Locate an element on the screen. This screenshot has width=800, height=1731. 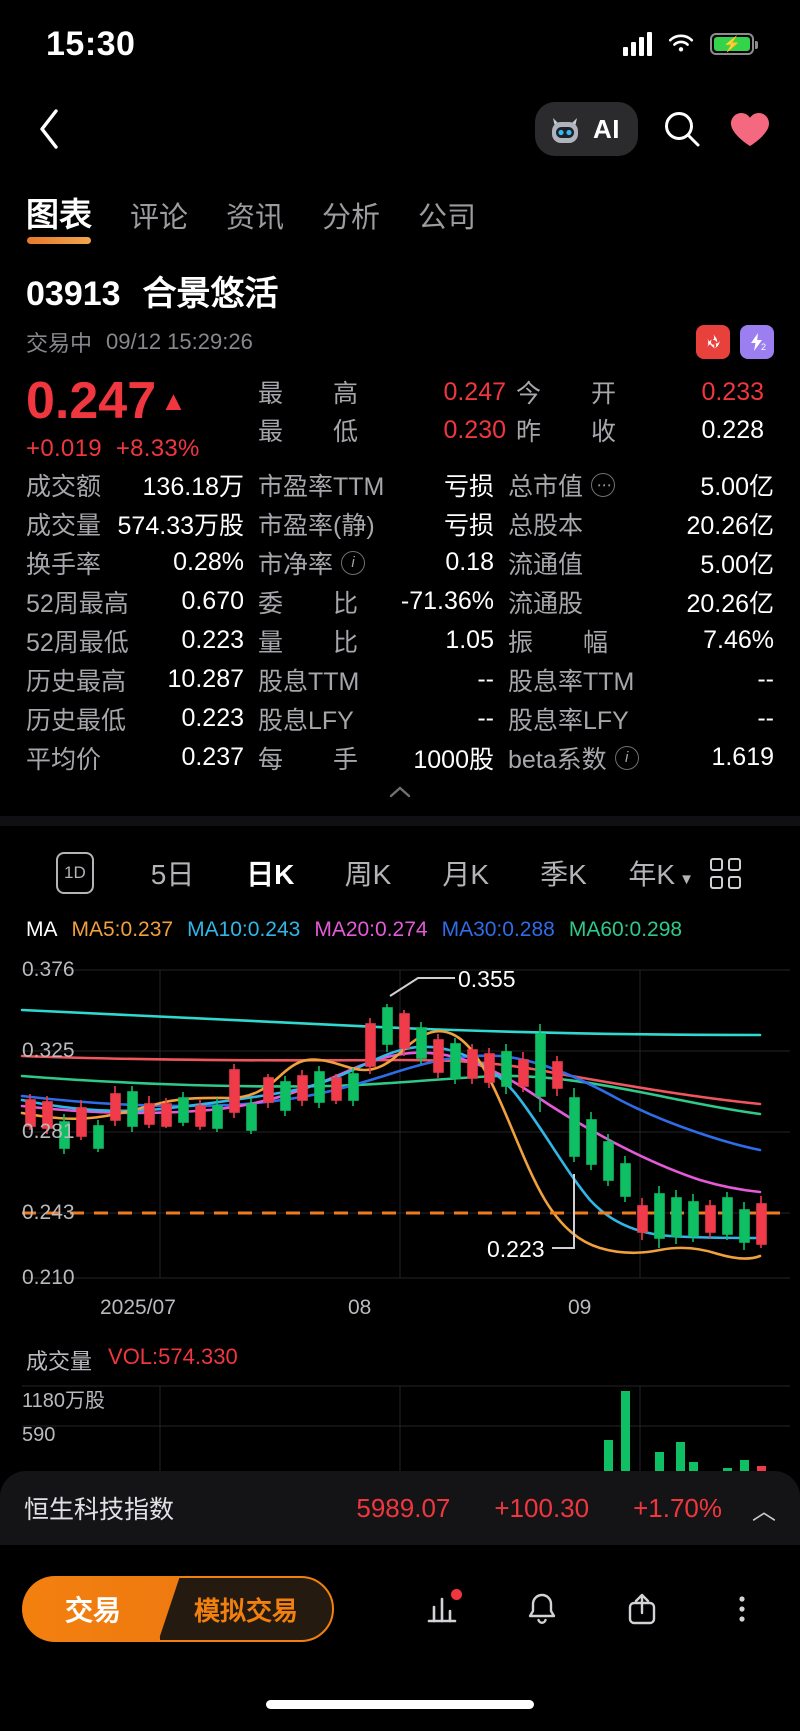
stock-header: 03913 合景悠活 交易中 09/12 15:29:26 2 is located at coordinates (400, 300).